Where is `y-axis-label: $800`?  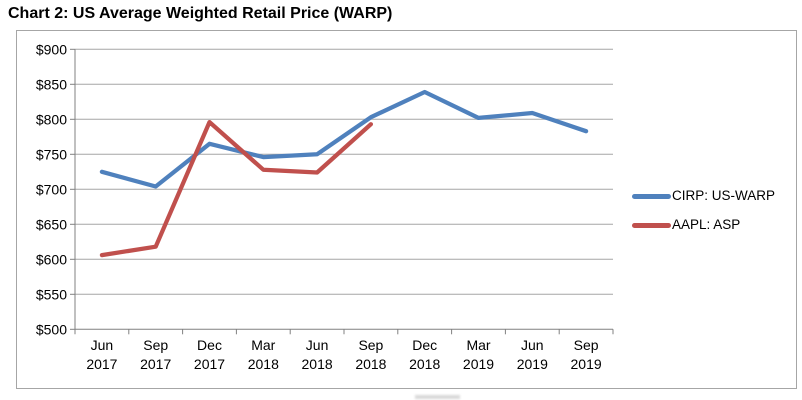
y-axis-label: $800 is located at coordinates (51, 119).